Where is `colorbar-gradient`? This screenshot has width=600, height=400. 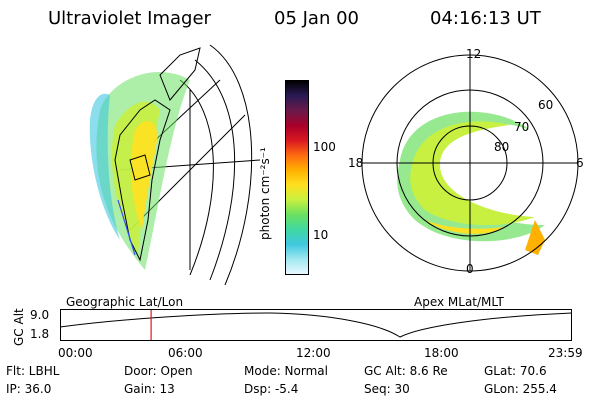
colorbar-gradient is located at coordinates (297, 177).